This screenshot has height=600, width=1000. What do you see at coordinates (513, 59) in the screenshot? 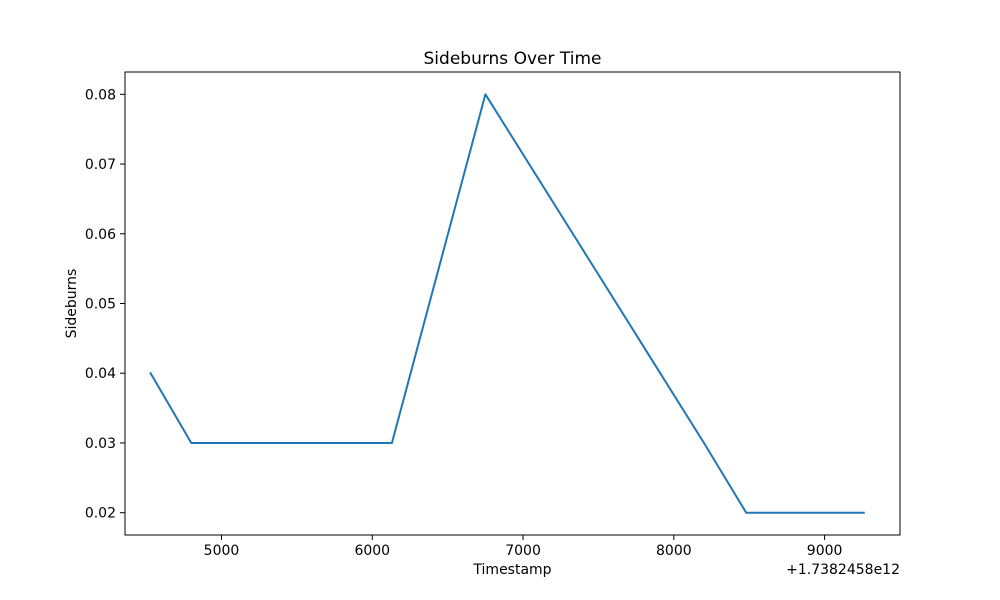
I see `chart-title: Sideburns Over Time` at bounding box center [513, 59].